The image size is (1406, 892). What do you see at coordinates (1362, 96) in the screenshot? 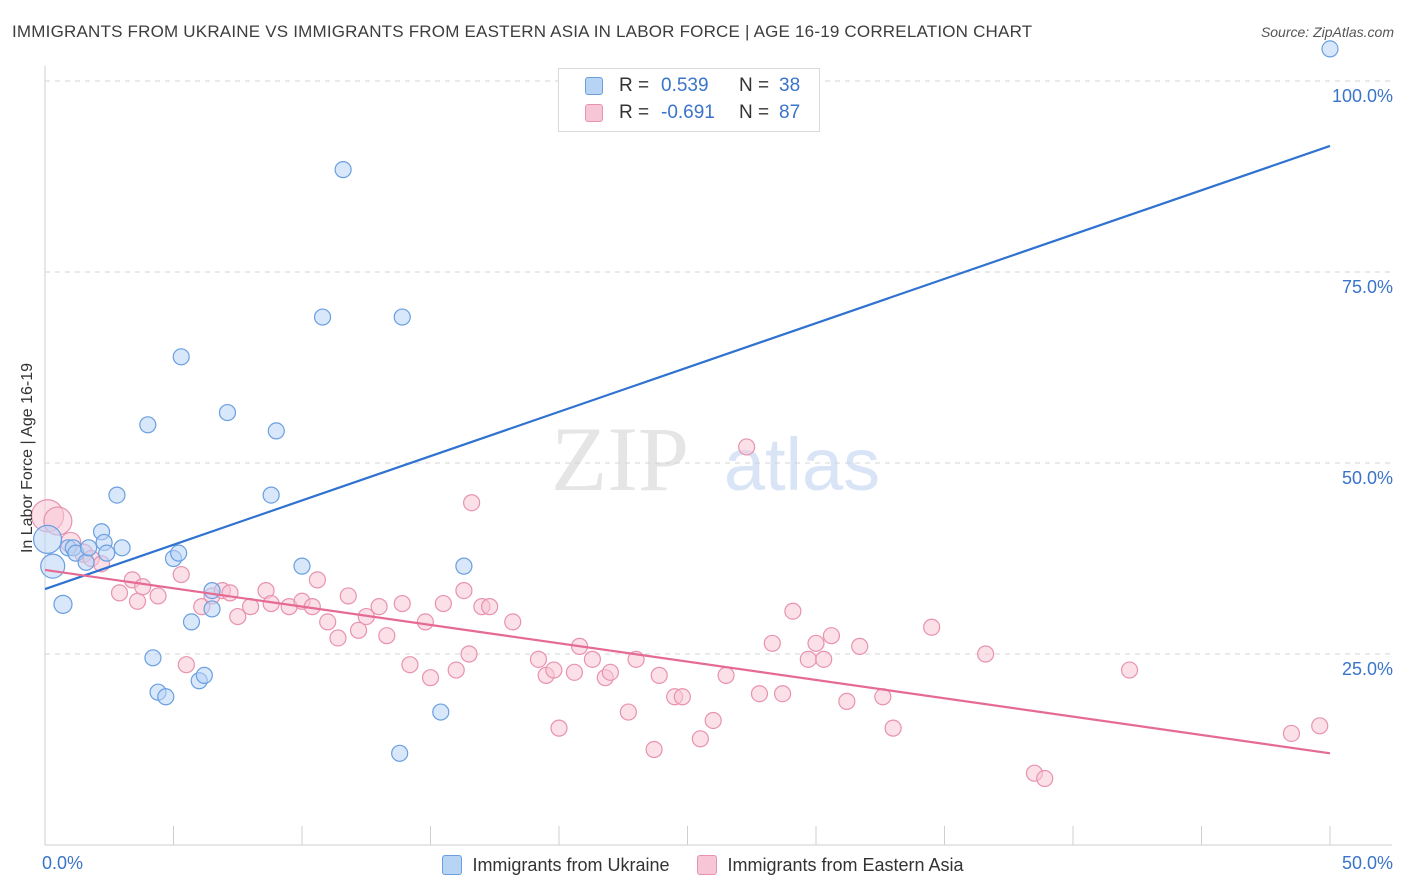
I see `y-tick-label: 100.0%` at bounding box center [1362, 96].